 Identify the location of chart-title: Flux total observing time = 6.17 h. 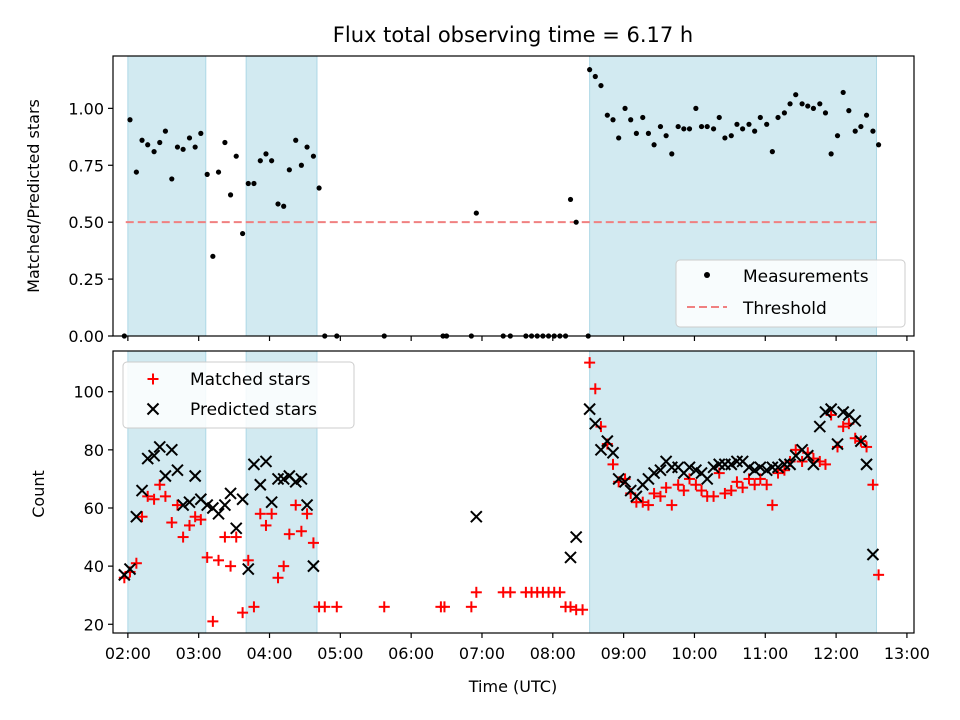
(513, 35).